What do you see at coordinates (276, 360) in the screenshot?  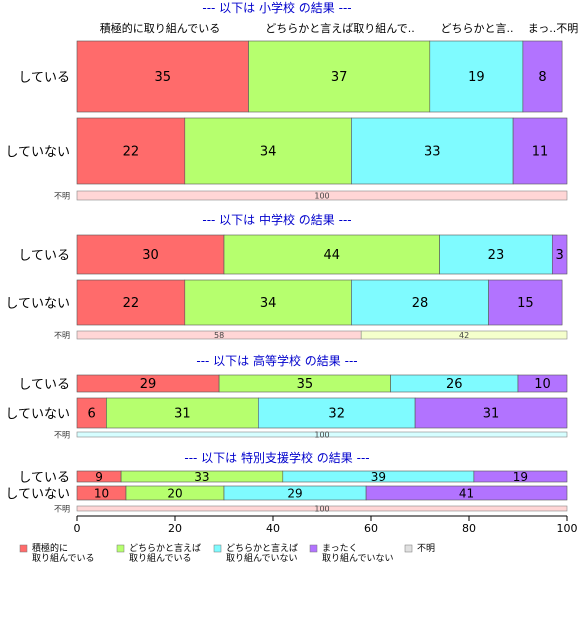 I see `group-title: --- 以下は 高等学校 の結果 ---` at bounding box center [276, 360].